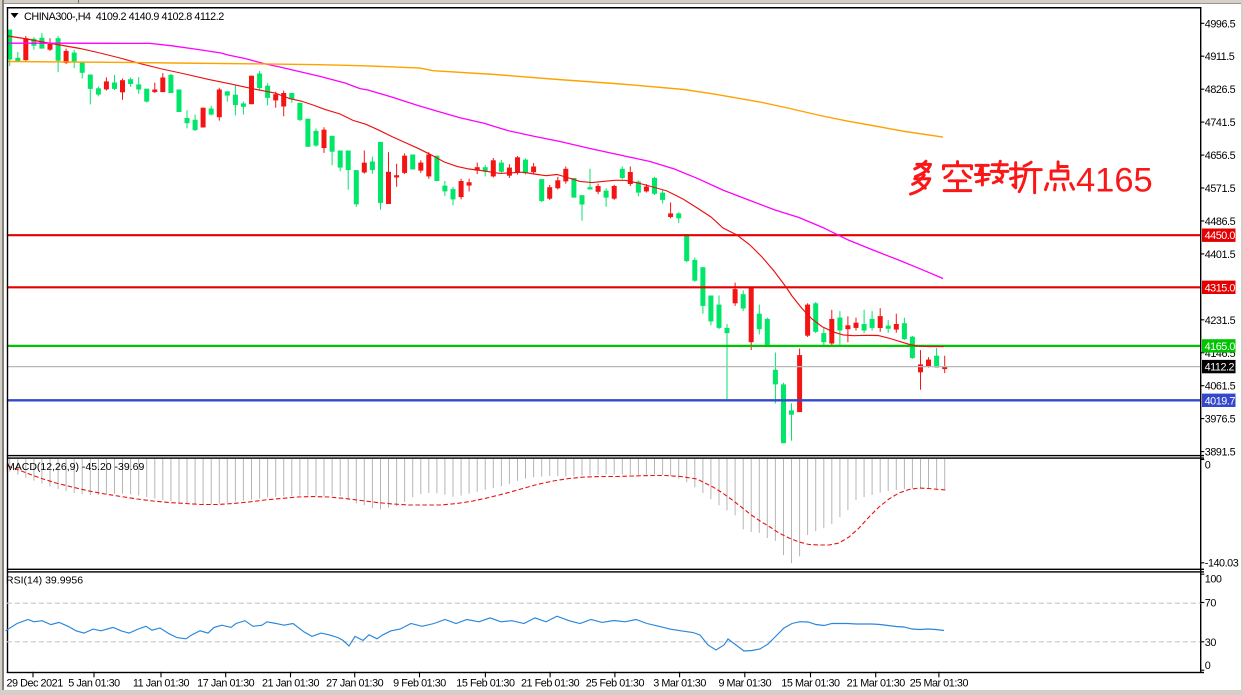 Image resolution: width=1243 pixels, height=695 pixels. What do you see at coordinates (615, 683) in the screenshot?
I see `svg-text: 25 Feb 01:30` at bounding box center [615, 683].